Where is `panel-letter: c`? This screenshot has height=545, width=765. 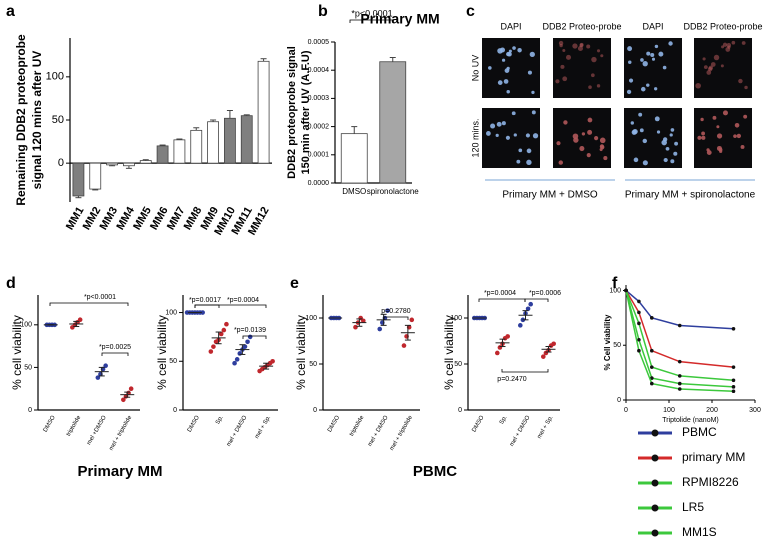
panel-letter: c is located at coordinates (470, 11).